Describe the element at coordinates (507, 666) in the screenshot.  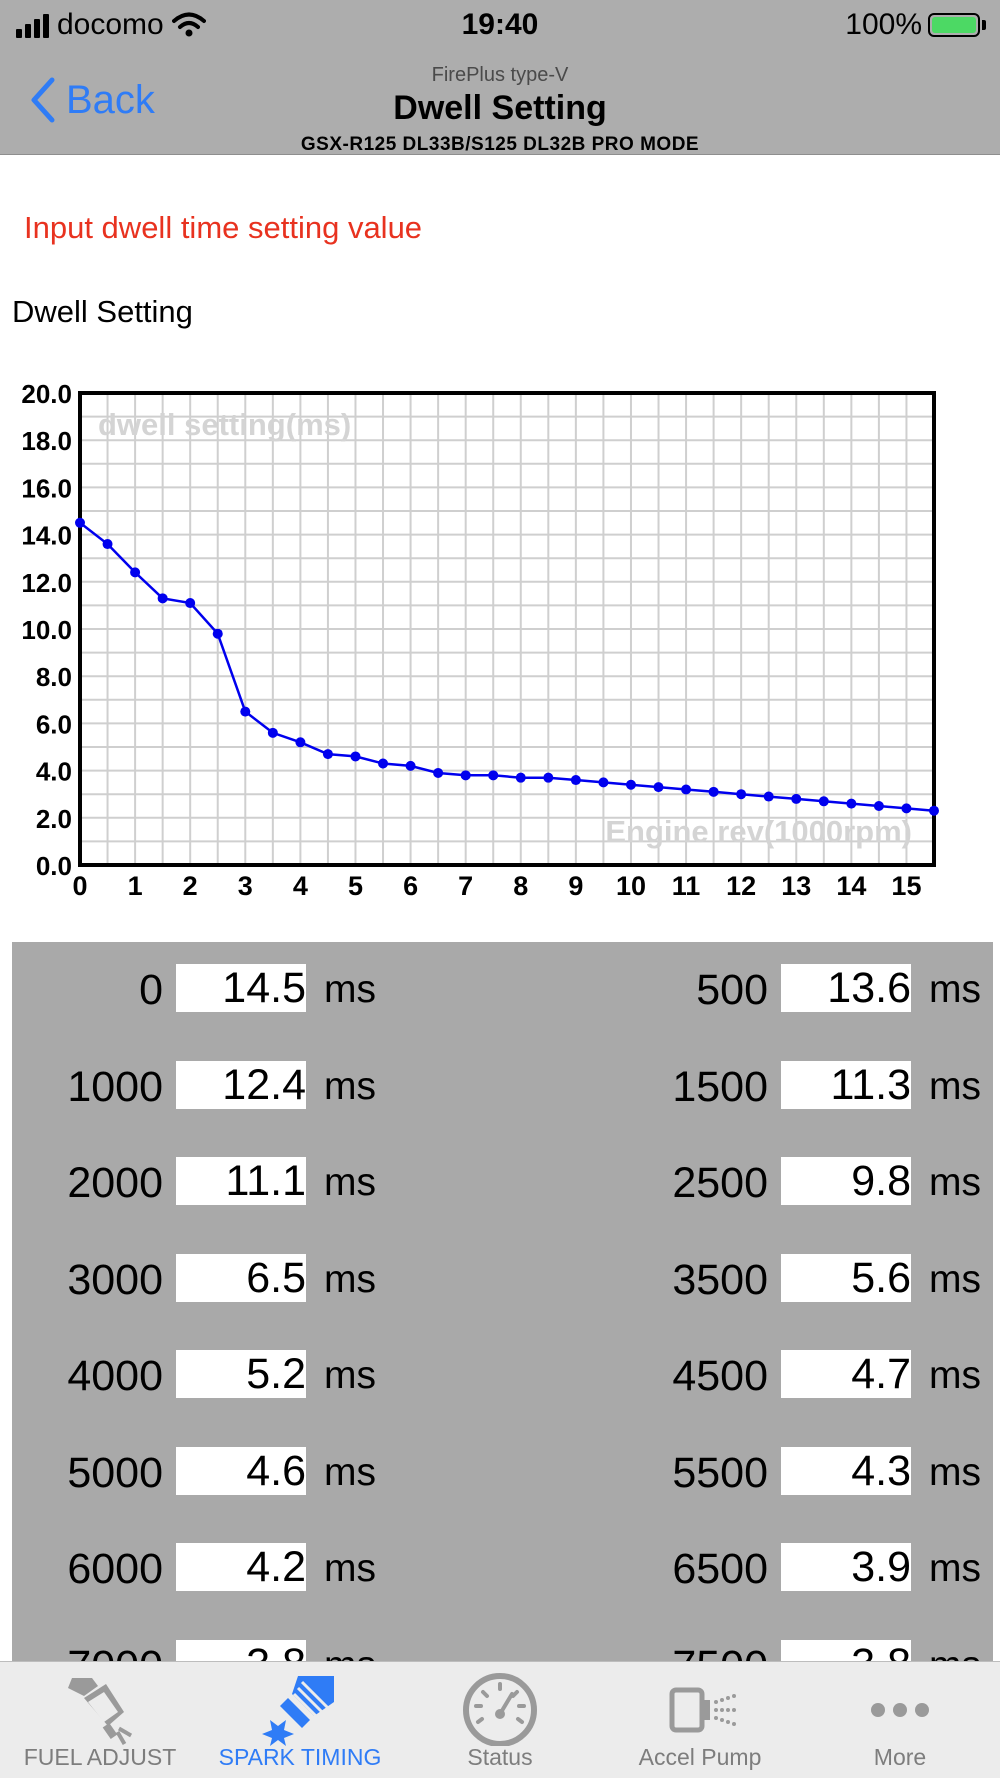
I see `series-line` at that location.